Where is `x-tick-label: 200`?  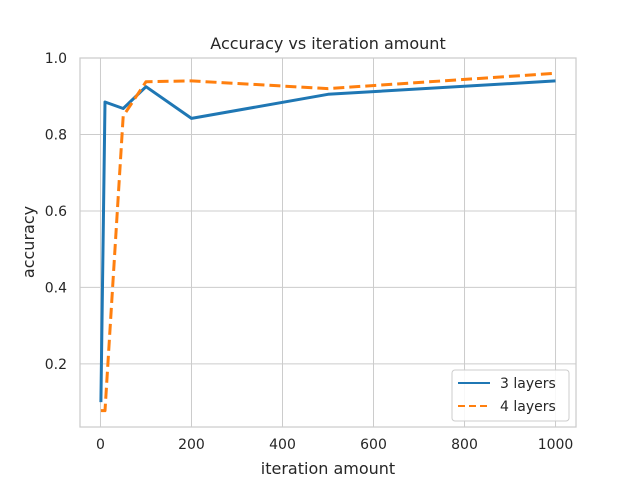
x-tick-label: 200 is located at coordinates (191, 445).